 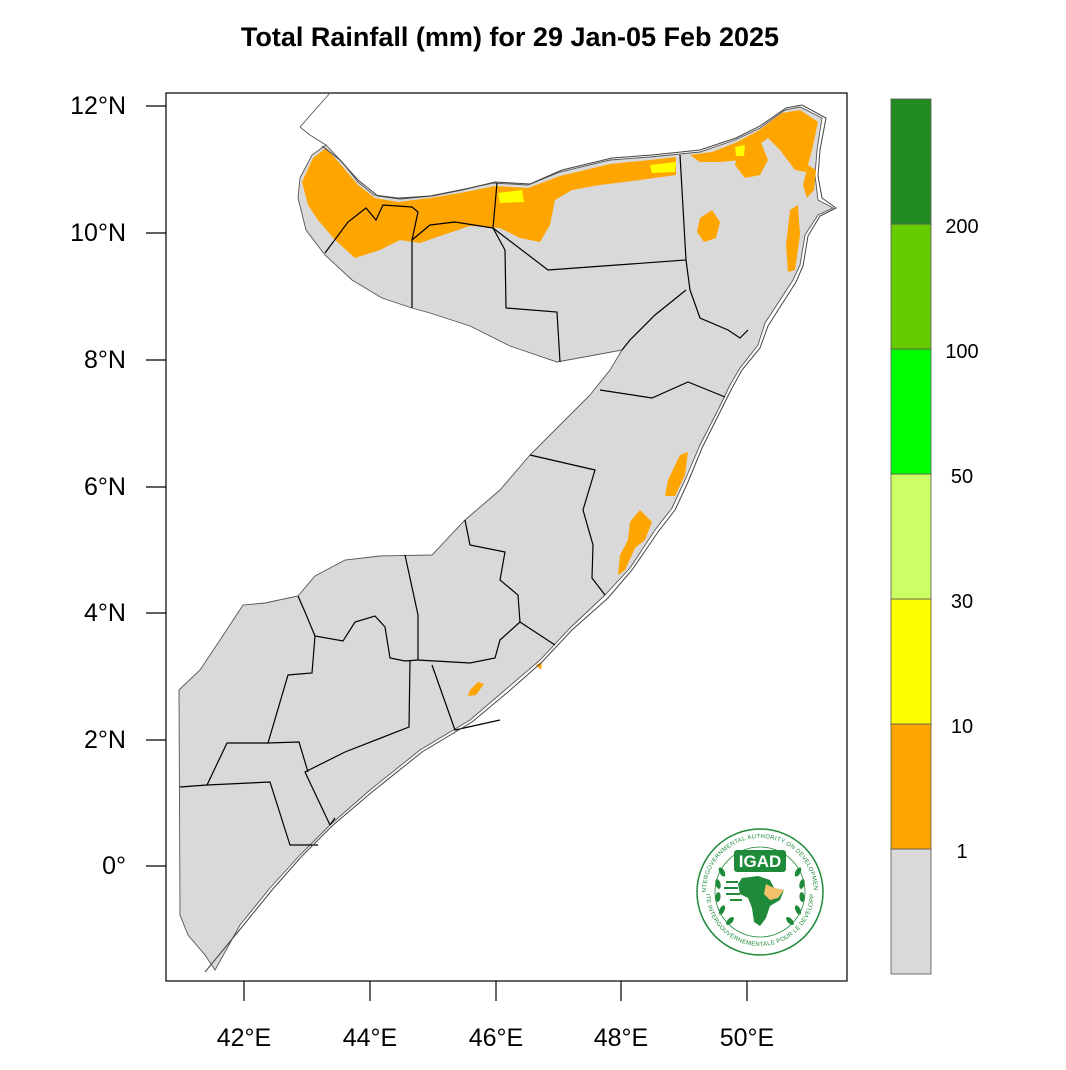 I want to click on colorbar-label: 30, so click(x=962, y=602).